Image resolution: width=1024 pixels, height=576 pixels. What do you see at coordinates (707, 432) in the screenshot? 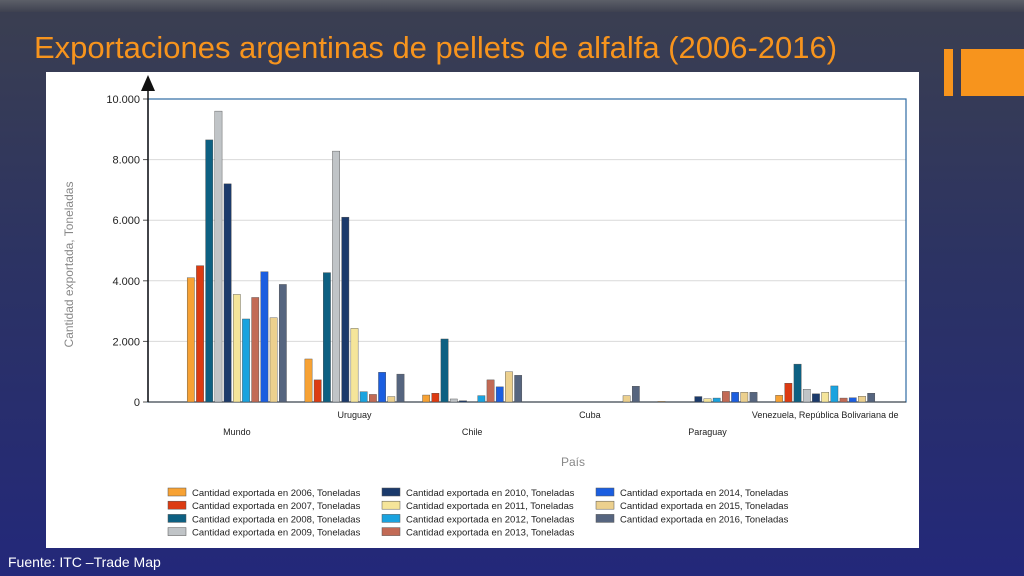
I see `x-tick-label: Paraguay` at bounding box center [707, 432].